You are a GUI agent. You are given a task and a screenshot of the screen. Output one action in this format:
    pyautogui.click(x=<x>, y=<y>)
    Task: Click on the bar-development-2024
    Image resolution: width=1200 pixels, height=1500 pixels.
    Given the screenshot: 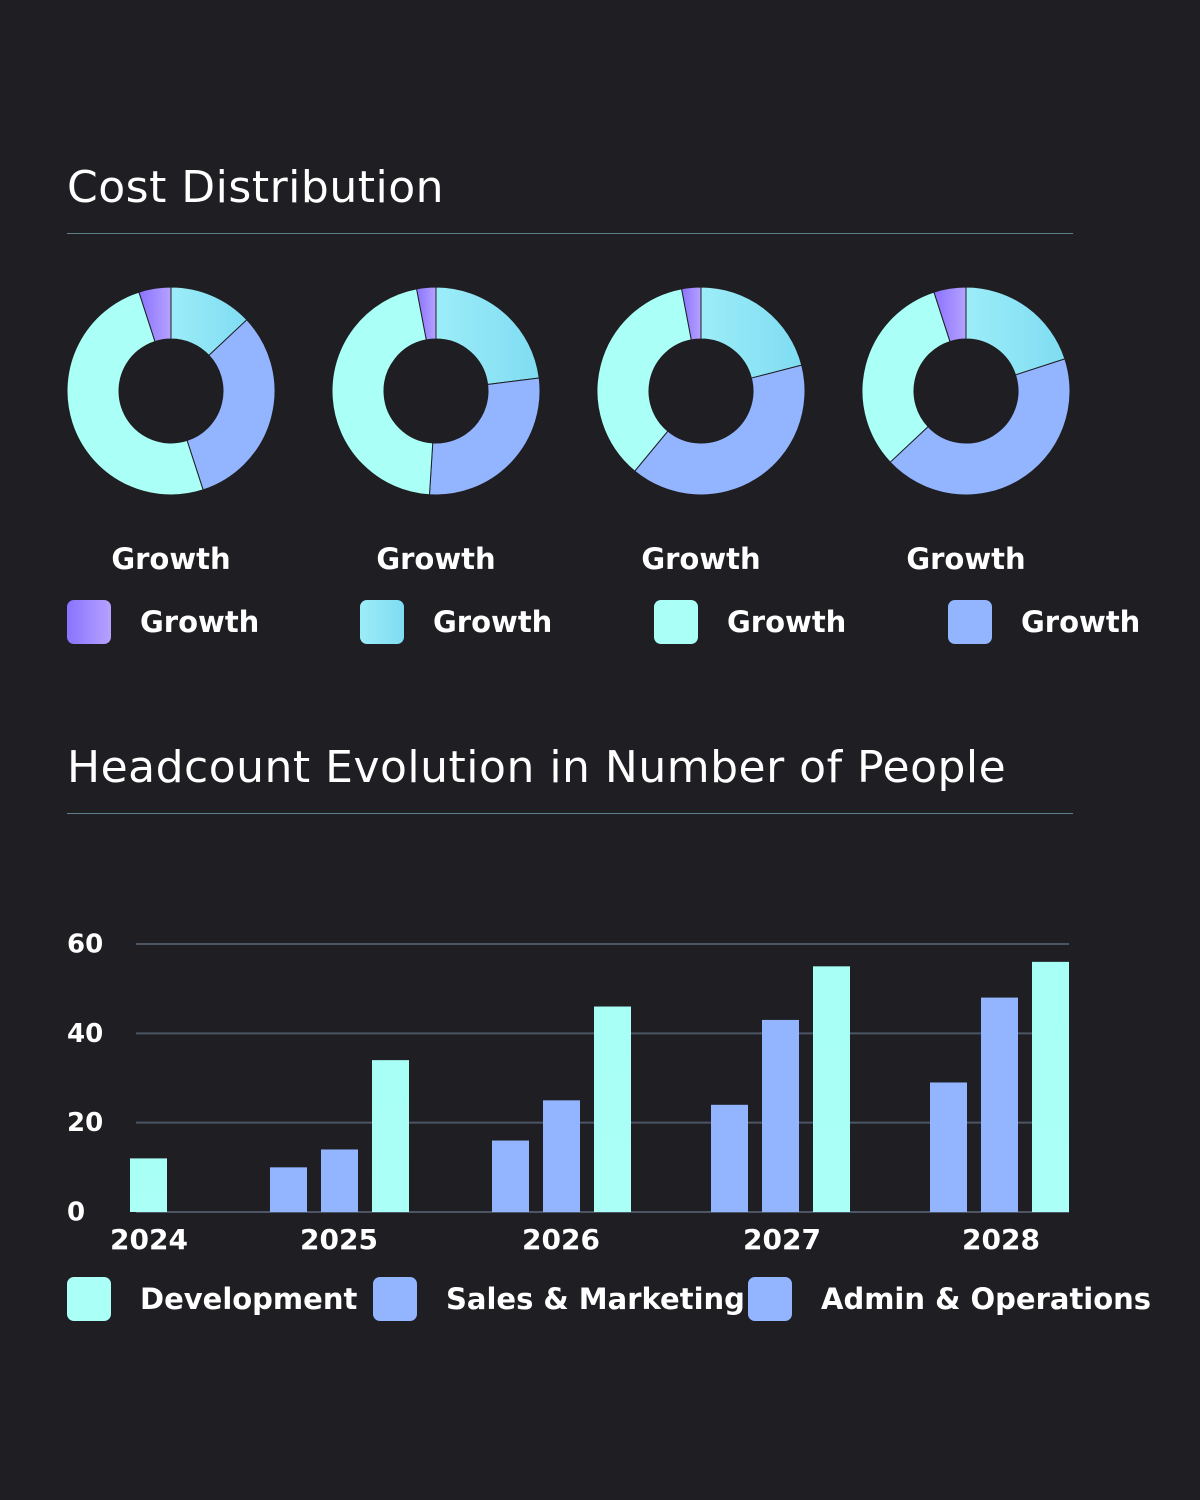 What is the action you would take?
    pyautogui.click(x=148, y=1185)
    